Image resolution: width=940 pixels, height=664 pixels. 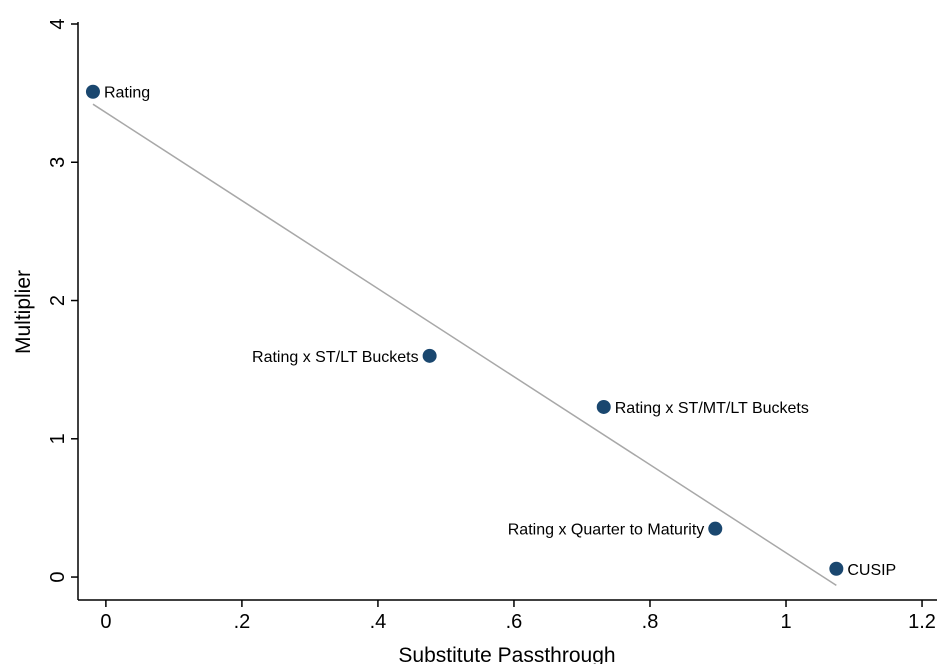 I want to click on x-tick-label: .6, so click(x=514, y=622).